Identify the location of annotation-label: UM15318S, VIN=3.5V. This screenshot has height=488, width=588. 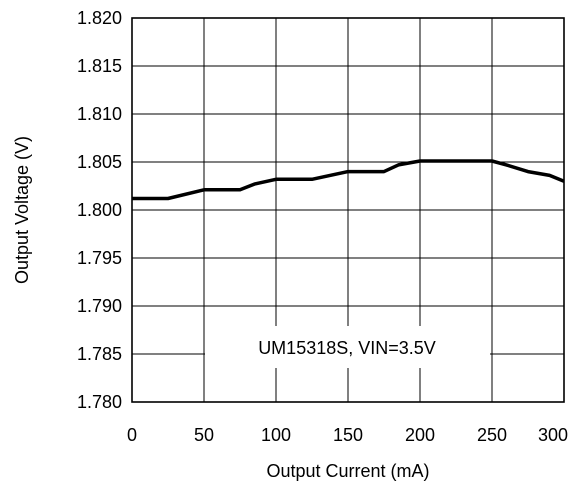
(347, 348).